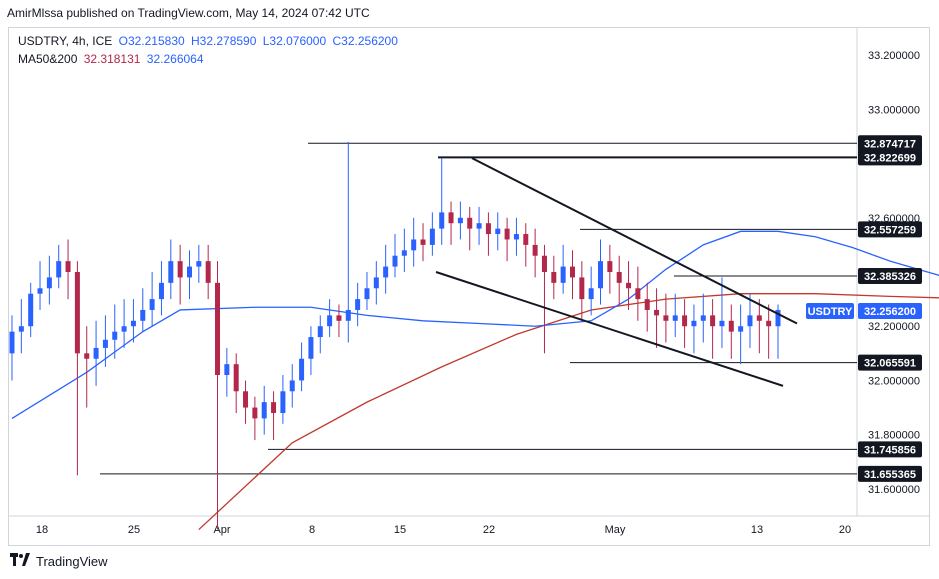 The image size is (939, 579). Describe the element at coordinates (894, 490) in the screenshot. I see `y-tick-label: 31.600000` at that location.